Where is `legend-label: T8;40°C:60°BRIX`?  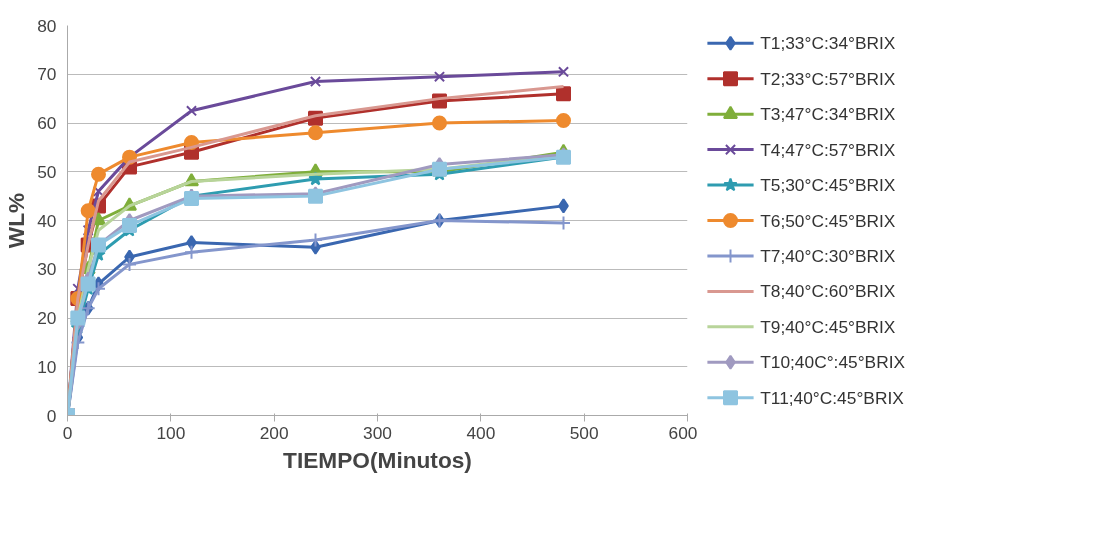 legend-label: T8;40°C:60°BRIX is located at coordinates (828, 291).